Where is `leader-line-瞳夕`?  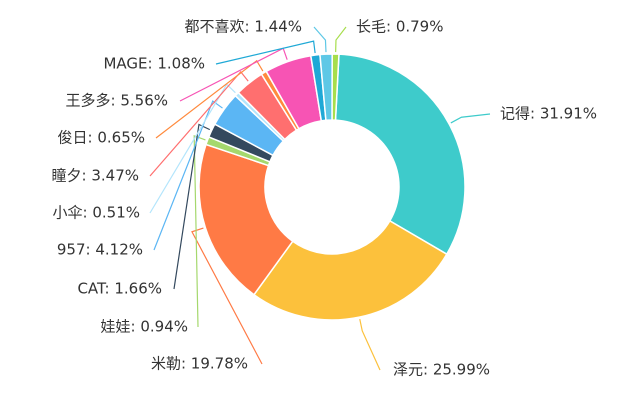
leader-line-瞳夕 is located at coordinates (199, 123).